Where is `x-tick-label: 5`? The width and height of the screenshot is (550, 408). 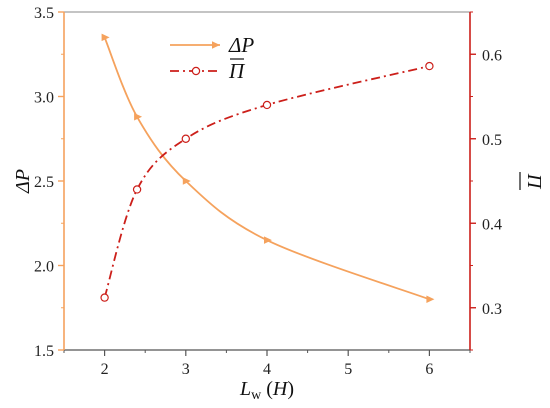
x-tick-label: 5 is located at coordinates (348, 369).